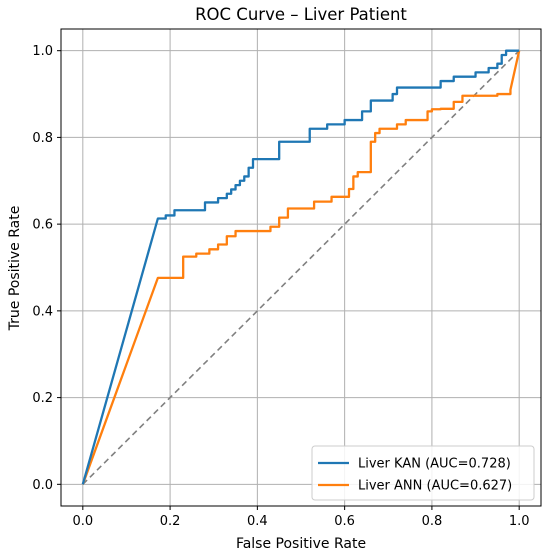  What do you see at coordinates (434, 464) in the screenshot?
I see `legend-label-kan: Liver KAN (AUC=0.728)` at bounding box center [434, 464].